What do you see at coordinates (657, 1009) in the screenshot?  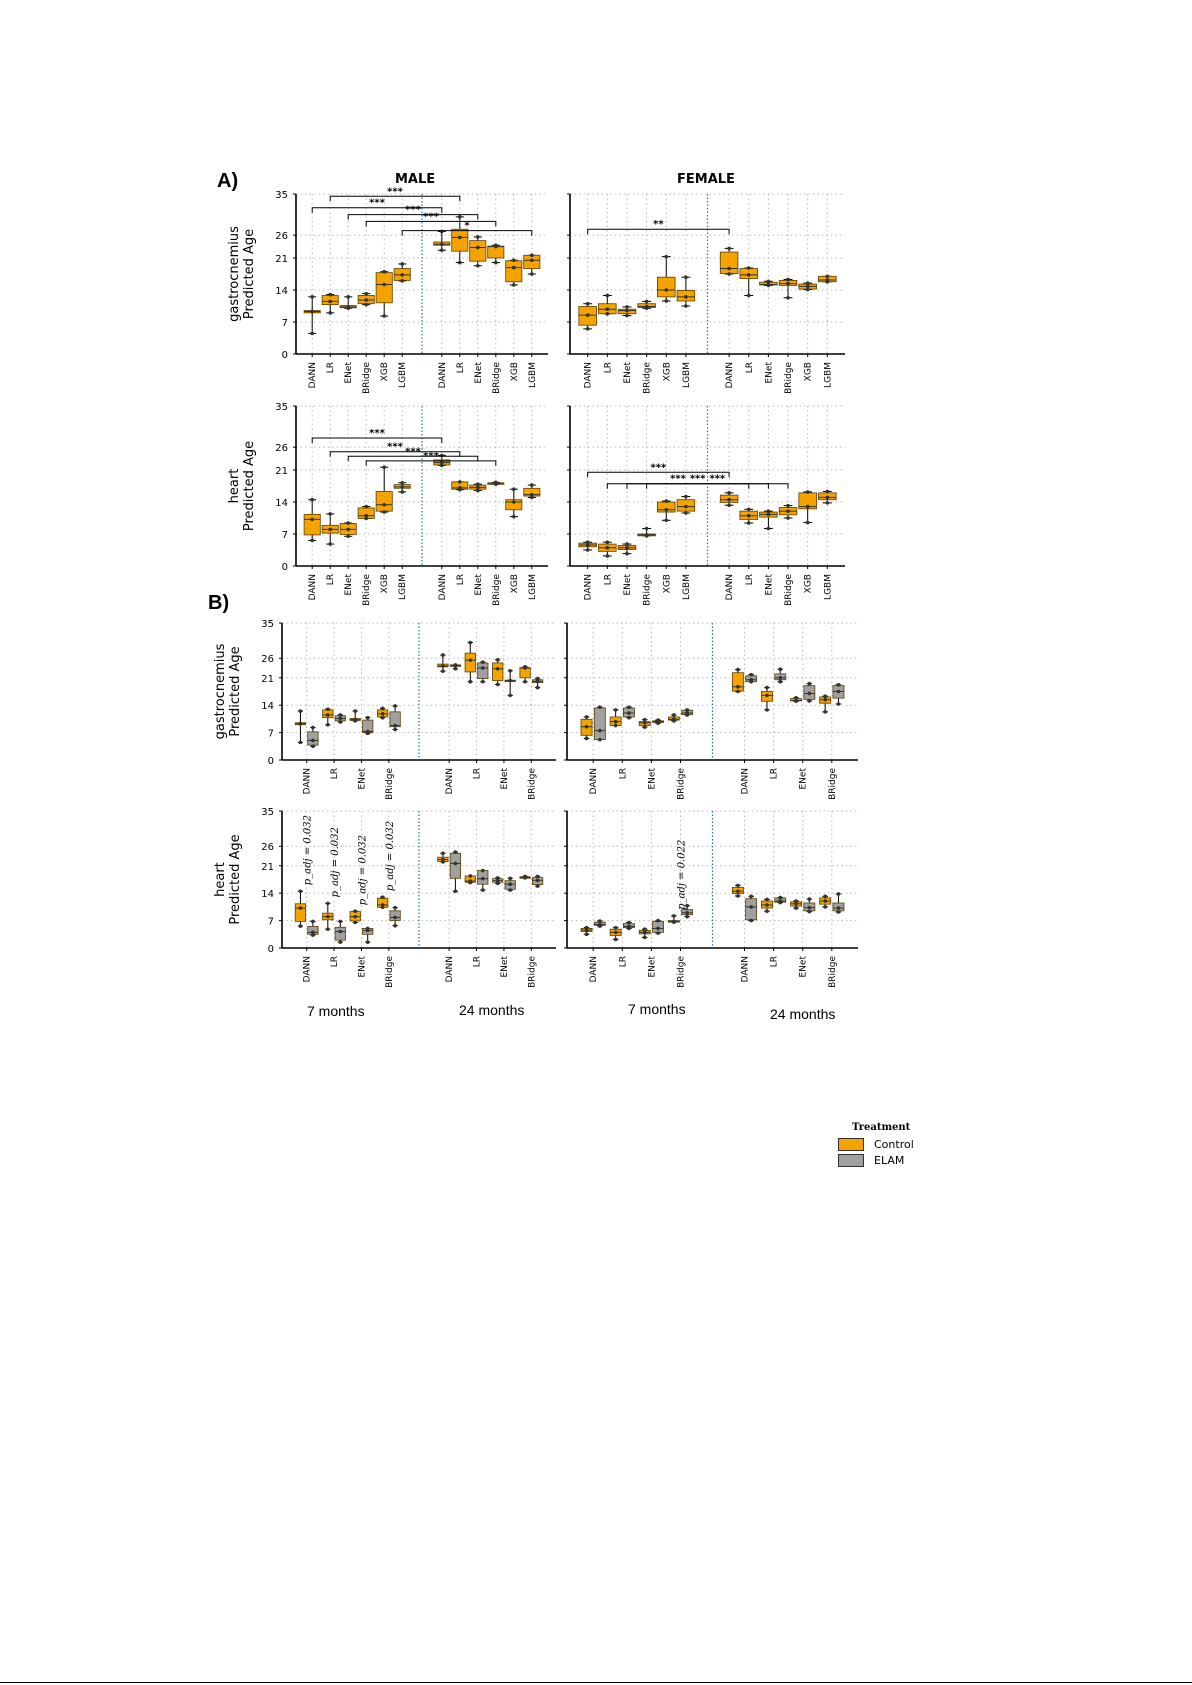 I see `age-label-female-7: 7 months` at bounding box center [657, 1009].